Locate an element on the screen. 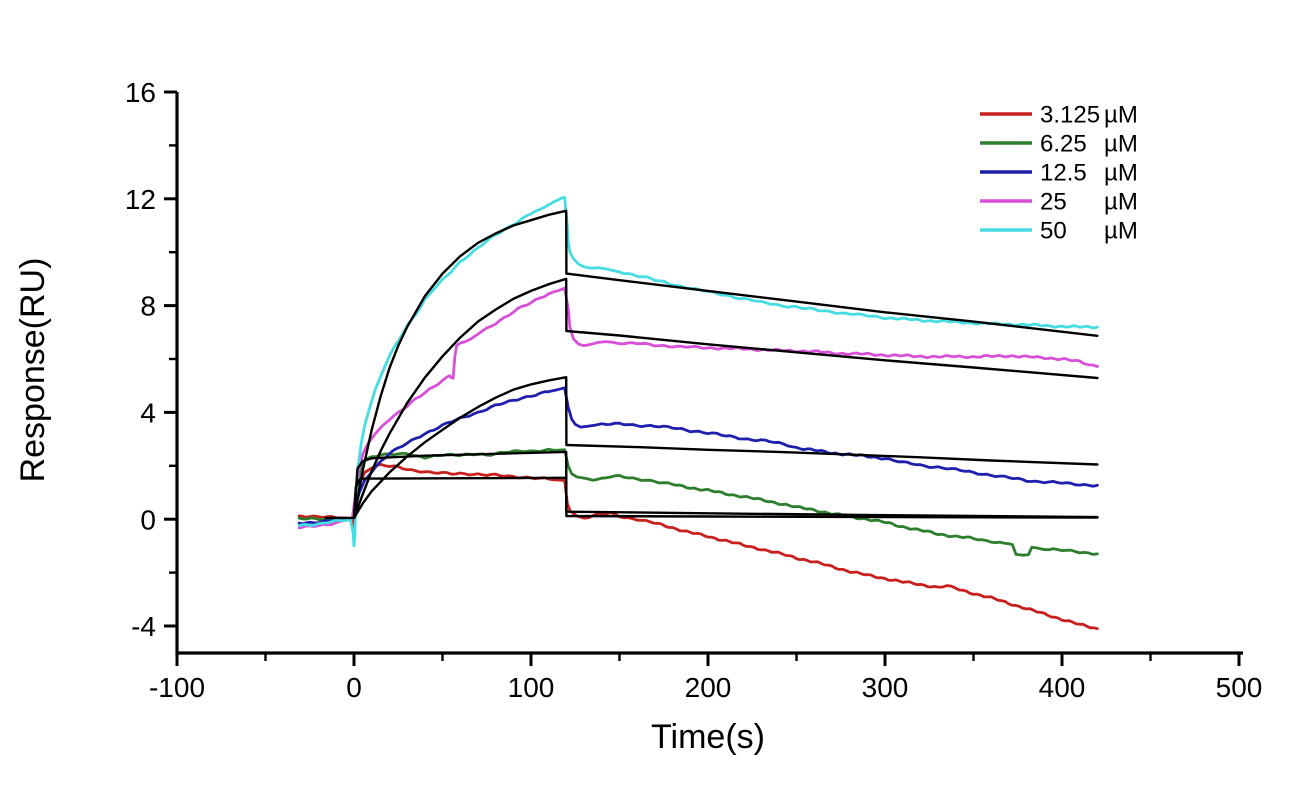  legend-item-12.5: 12.5 µM is located at coordinates (1059, 173).